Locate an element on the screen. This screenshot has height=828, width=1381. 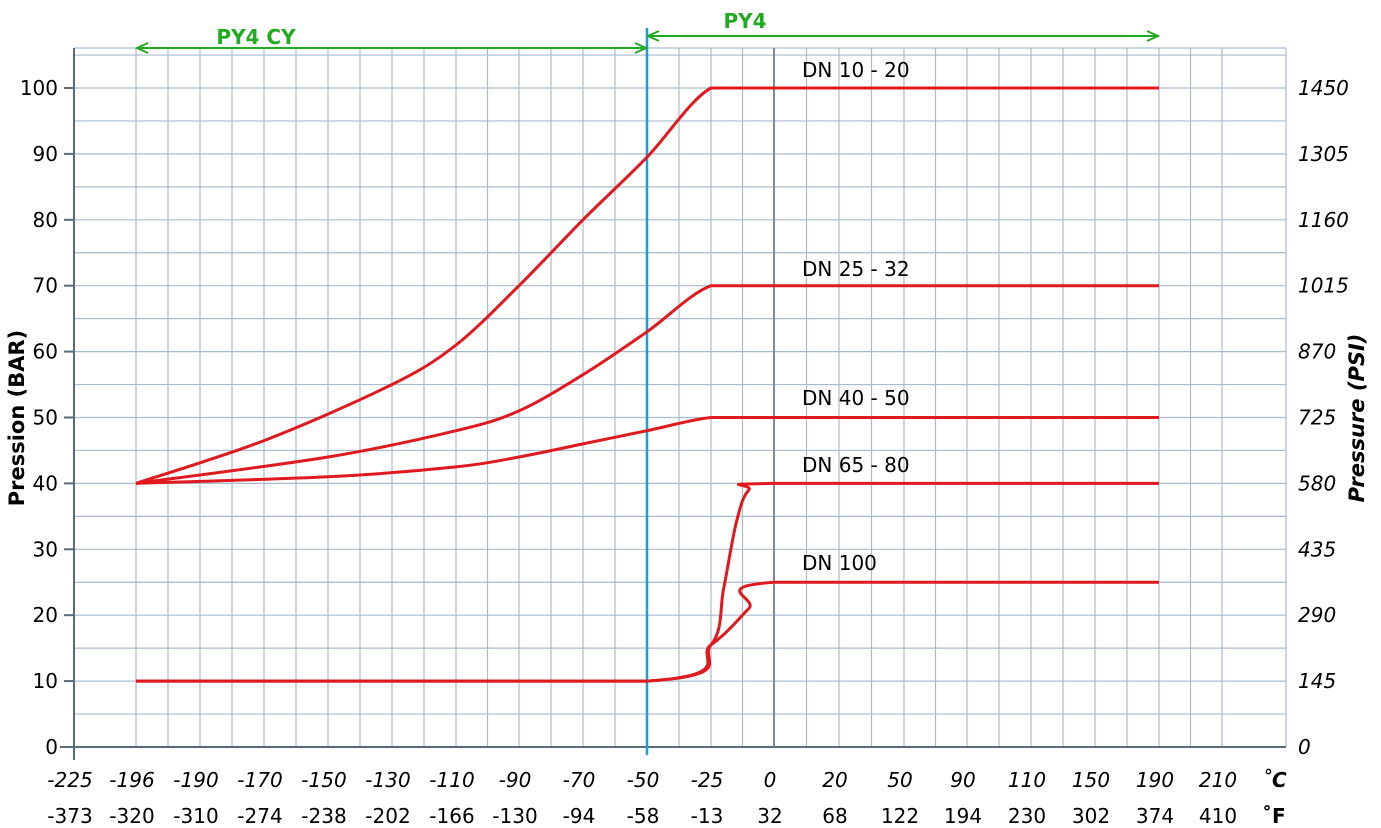
y-tick-label-psi: 290 is located at coordinates (1317, 615).